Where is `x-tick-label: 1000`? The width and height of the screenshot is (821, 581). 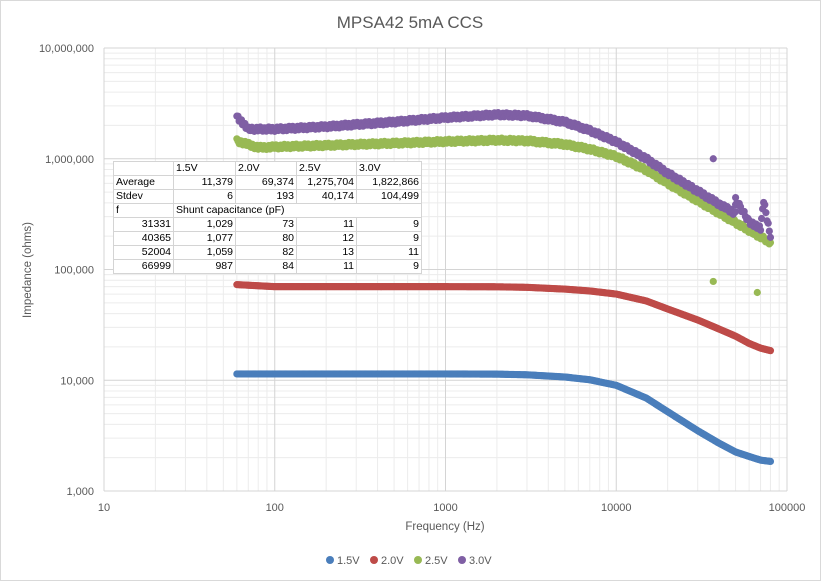
x-tick-label: 1000 is located at coordinates (445, 508).